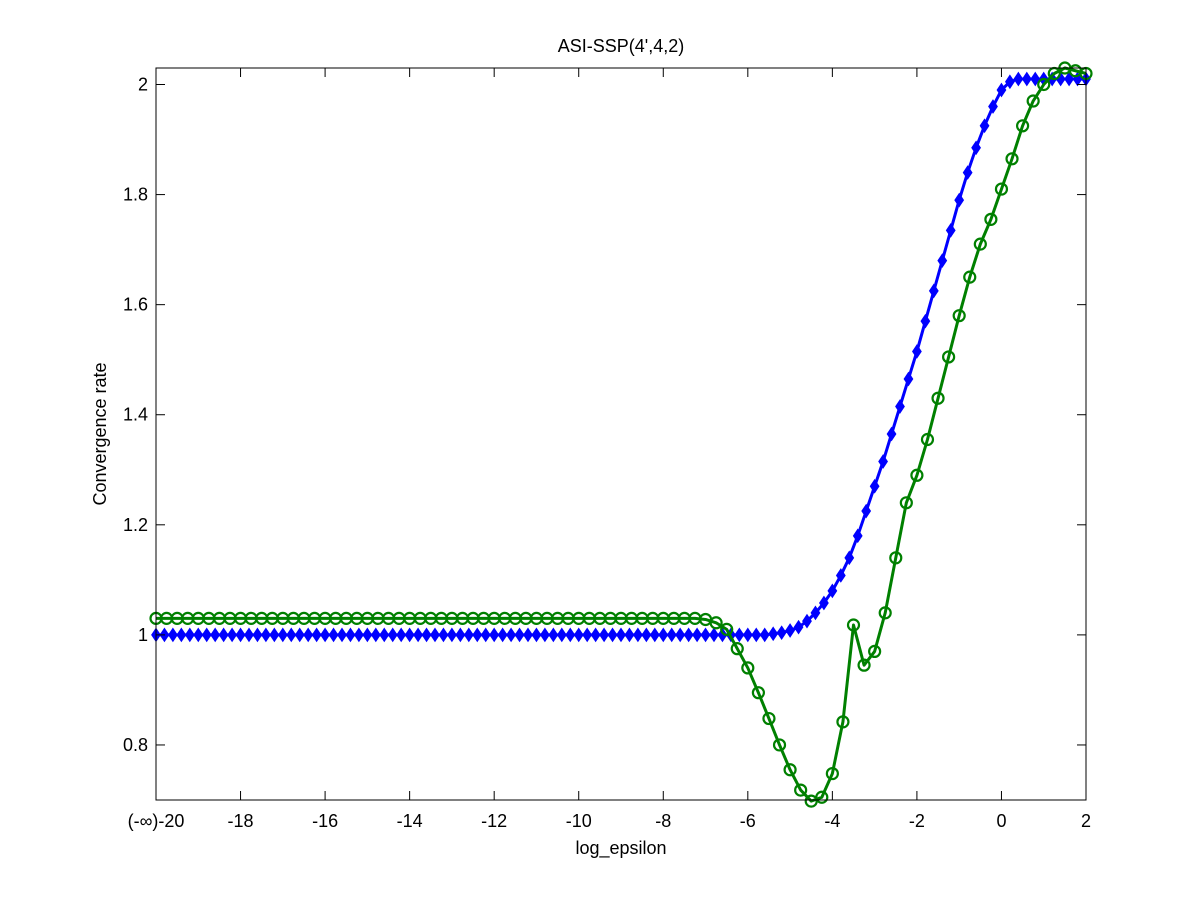  I want to click on y-tick-label: 1.6, so click(135, 305).